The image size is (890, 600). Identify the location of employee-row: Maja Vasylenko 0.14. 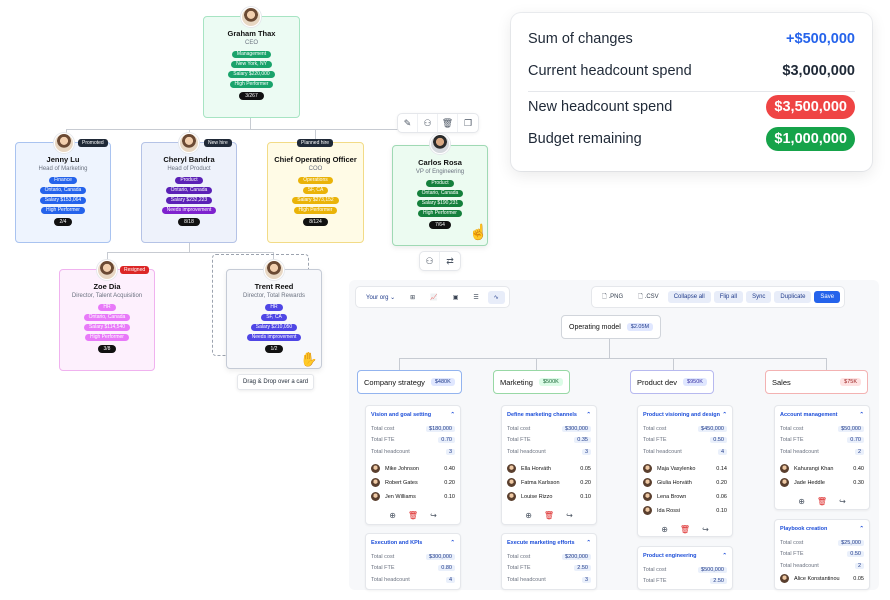
(685, 469).